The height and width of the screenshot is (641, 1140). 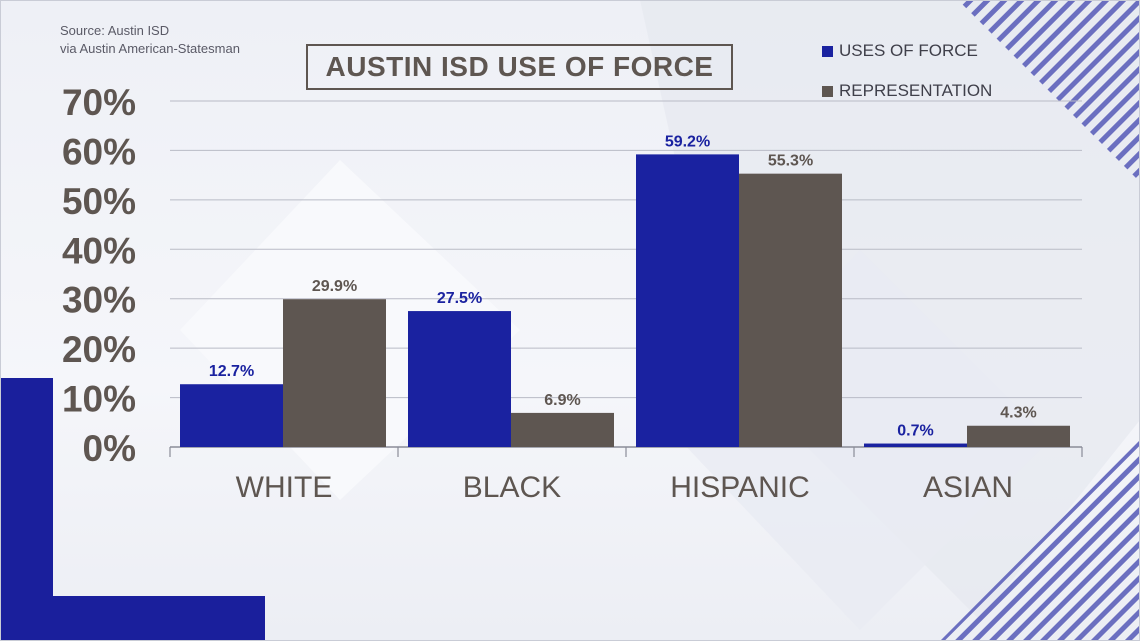 What do you see at coordinates (231, 371) in the screenshot?
I see `data-label: 12.7%` at bounding box center [231, 371].